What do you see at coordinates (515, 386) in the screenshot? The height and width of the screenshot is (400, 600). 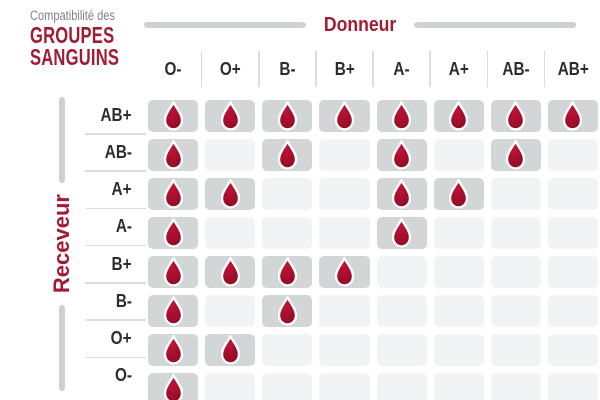 I see `cell-o--from-ab-` at bounding box center [515, 386].